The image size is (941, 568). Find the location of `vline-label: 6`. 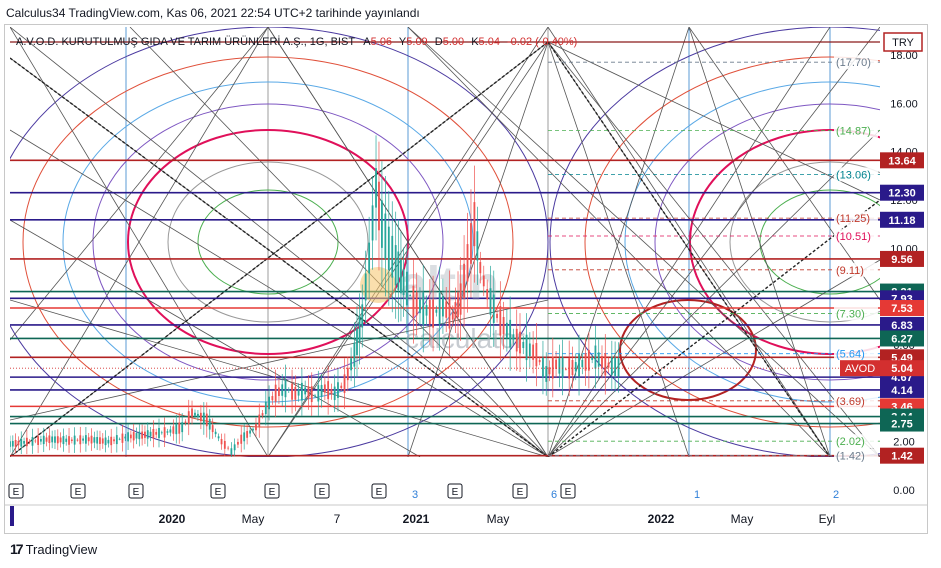

vline-label: 6 is located at coordinates (554, 495).